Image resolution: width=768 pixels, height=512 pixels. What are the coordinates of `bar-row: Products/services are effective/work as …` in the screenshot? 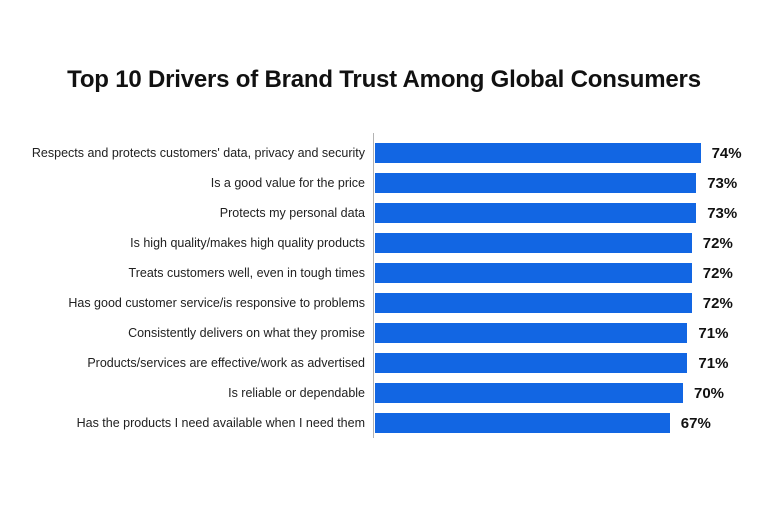 It's located at (384, 363).